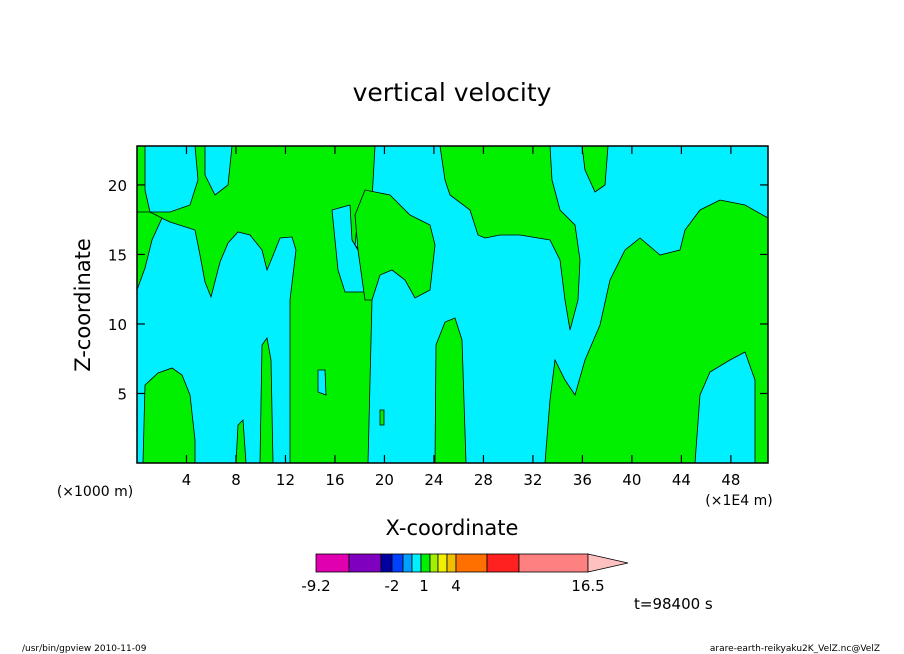 This screenshot has height=654, width=904. Describe the element at coordinates (424, 586) in the screenshot. I see `colorbar-tick-label: 1` at that location.